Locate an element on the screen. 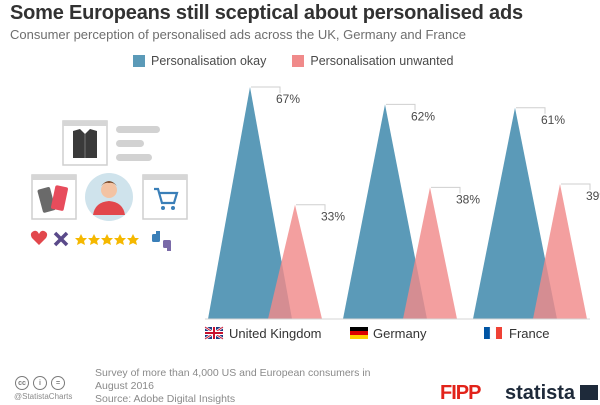 This screenshot has height=405, width=600. legend-label-okay: Personalisation okay is located at coordinates (209, 61).